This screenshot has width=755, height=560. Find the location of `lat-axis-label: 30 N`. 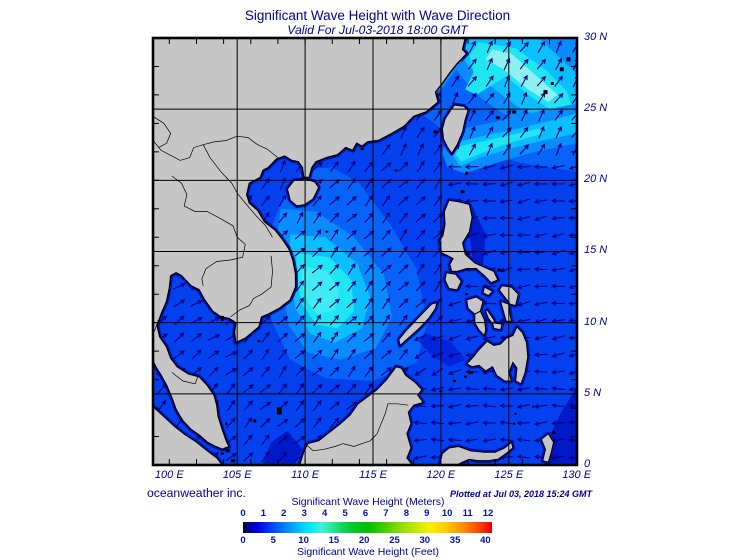

lat-axis-label: 30 N is located at coordinates (596, 37).